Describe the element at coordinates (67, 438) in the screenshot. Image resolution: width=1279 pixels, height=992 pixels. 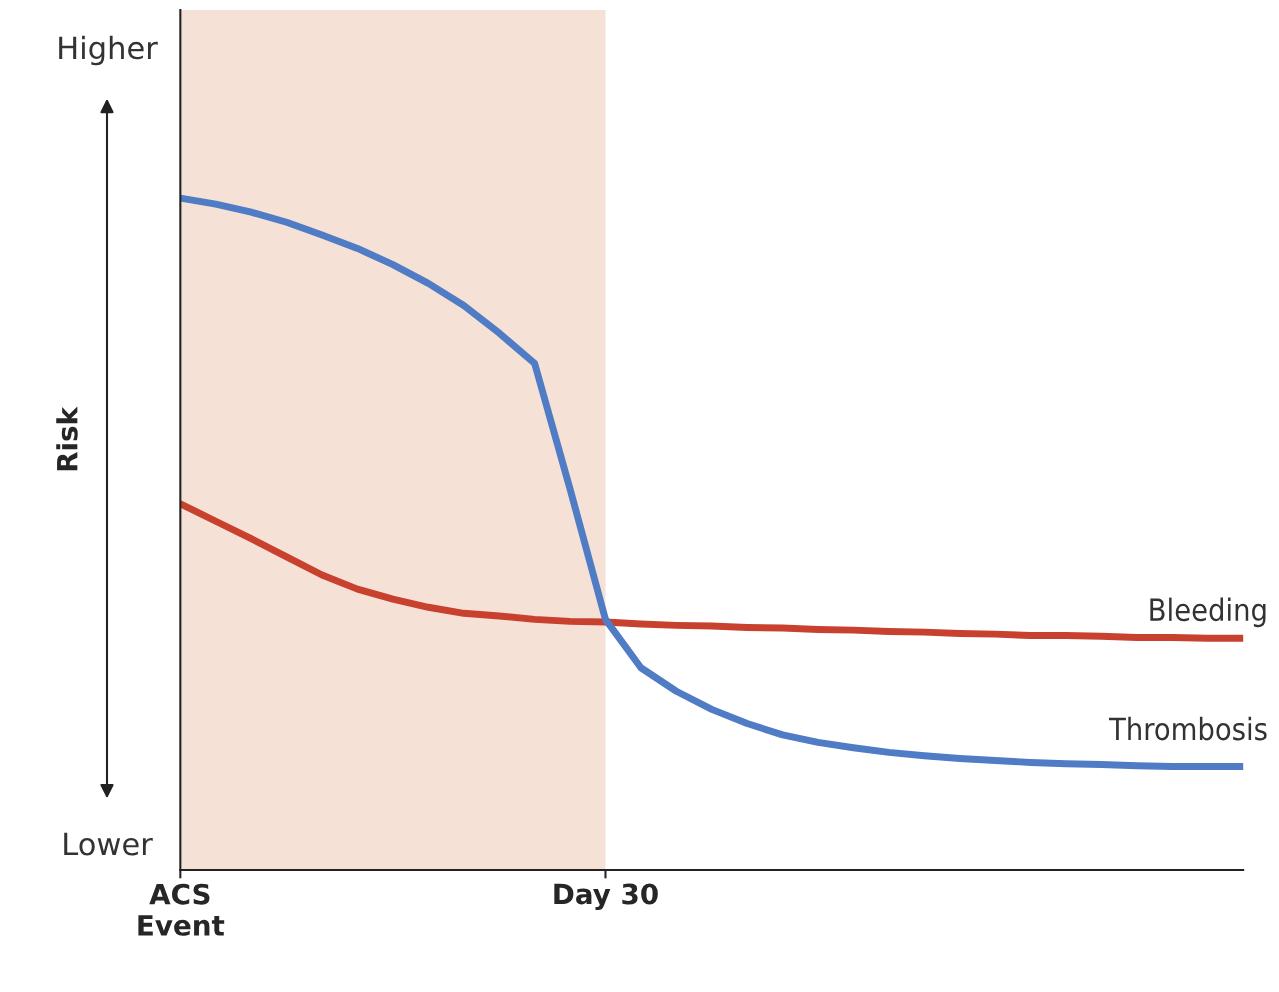
I see `y-axis-title: Risk` at that location.